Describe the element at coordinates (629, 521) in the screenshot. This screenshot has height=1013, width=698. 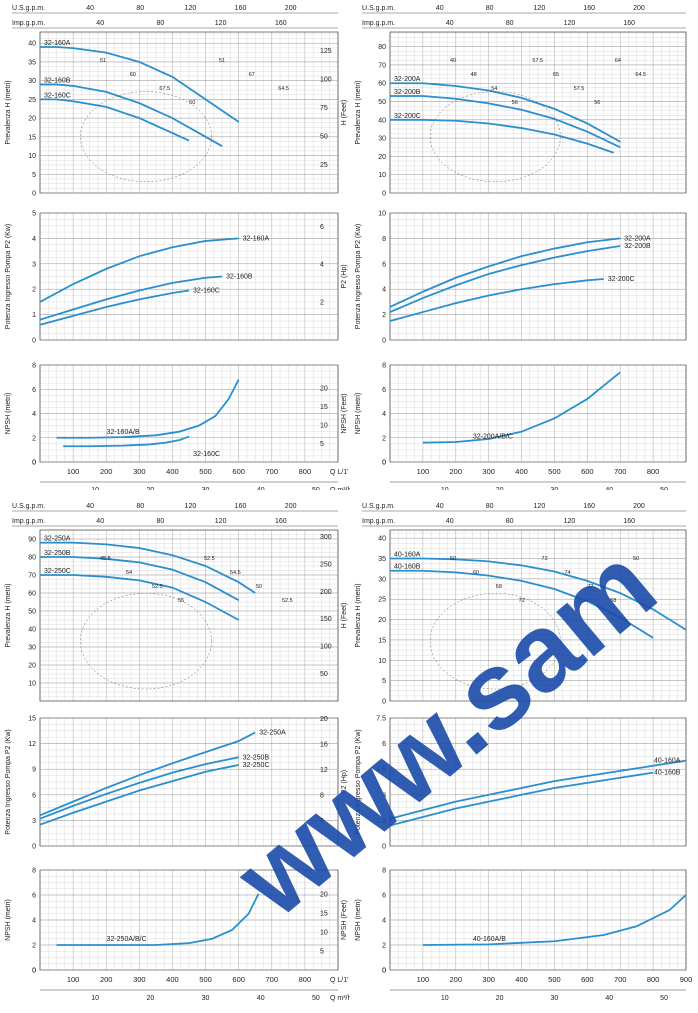
I see `impgpm-tick: 160` at that location.